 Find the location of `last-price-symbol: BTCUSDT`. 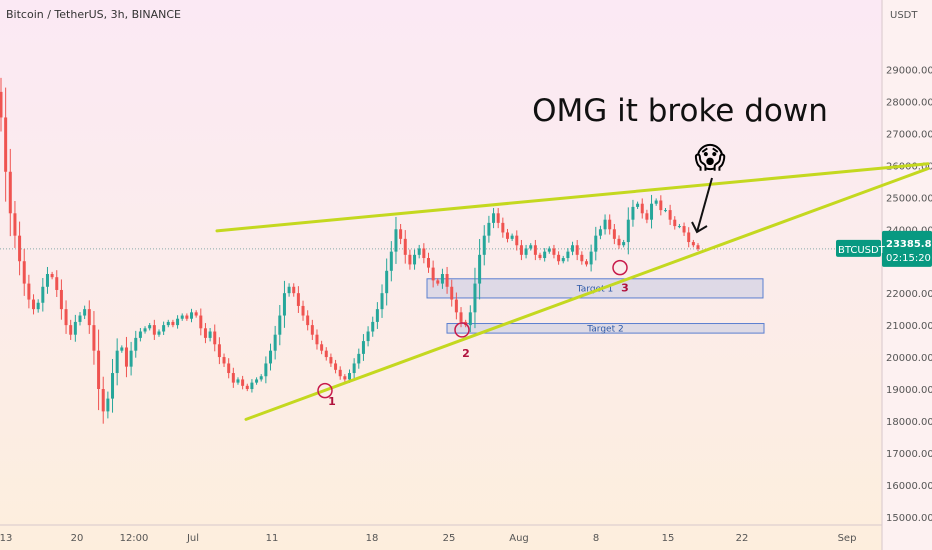

last-price-symbol: BTCUSDT is located at coordinates (862, 250).